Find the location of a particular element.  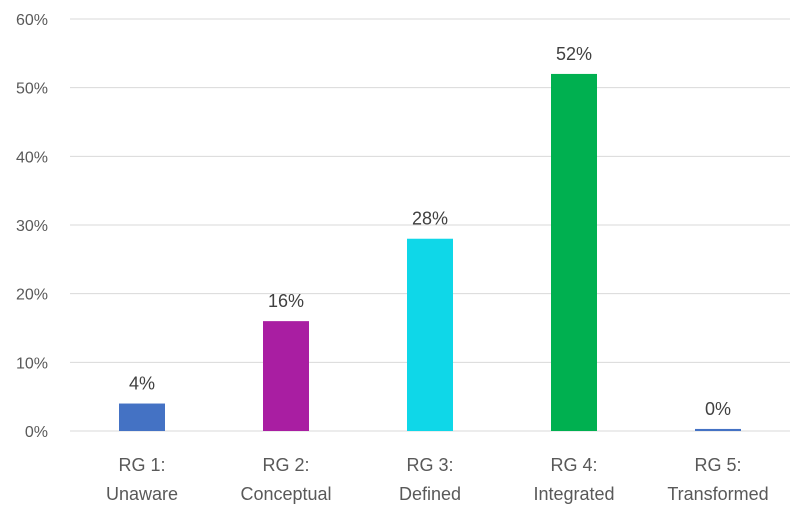

data-label: 52% is located at coordinates (574, 54).